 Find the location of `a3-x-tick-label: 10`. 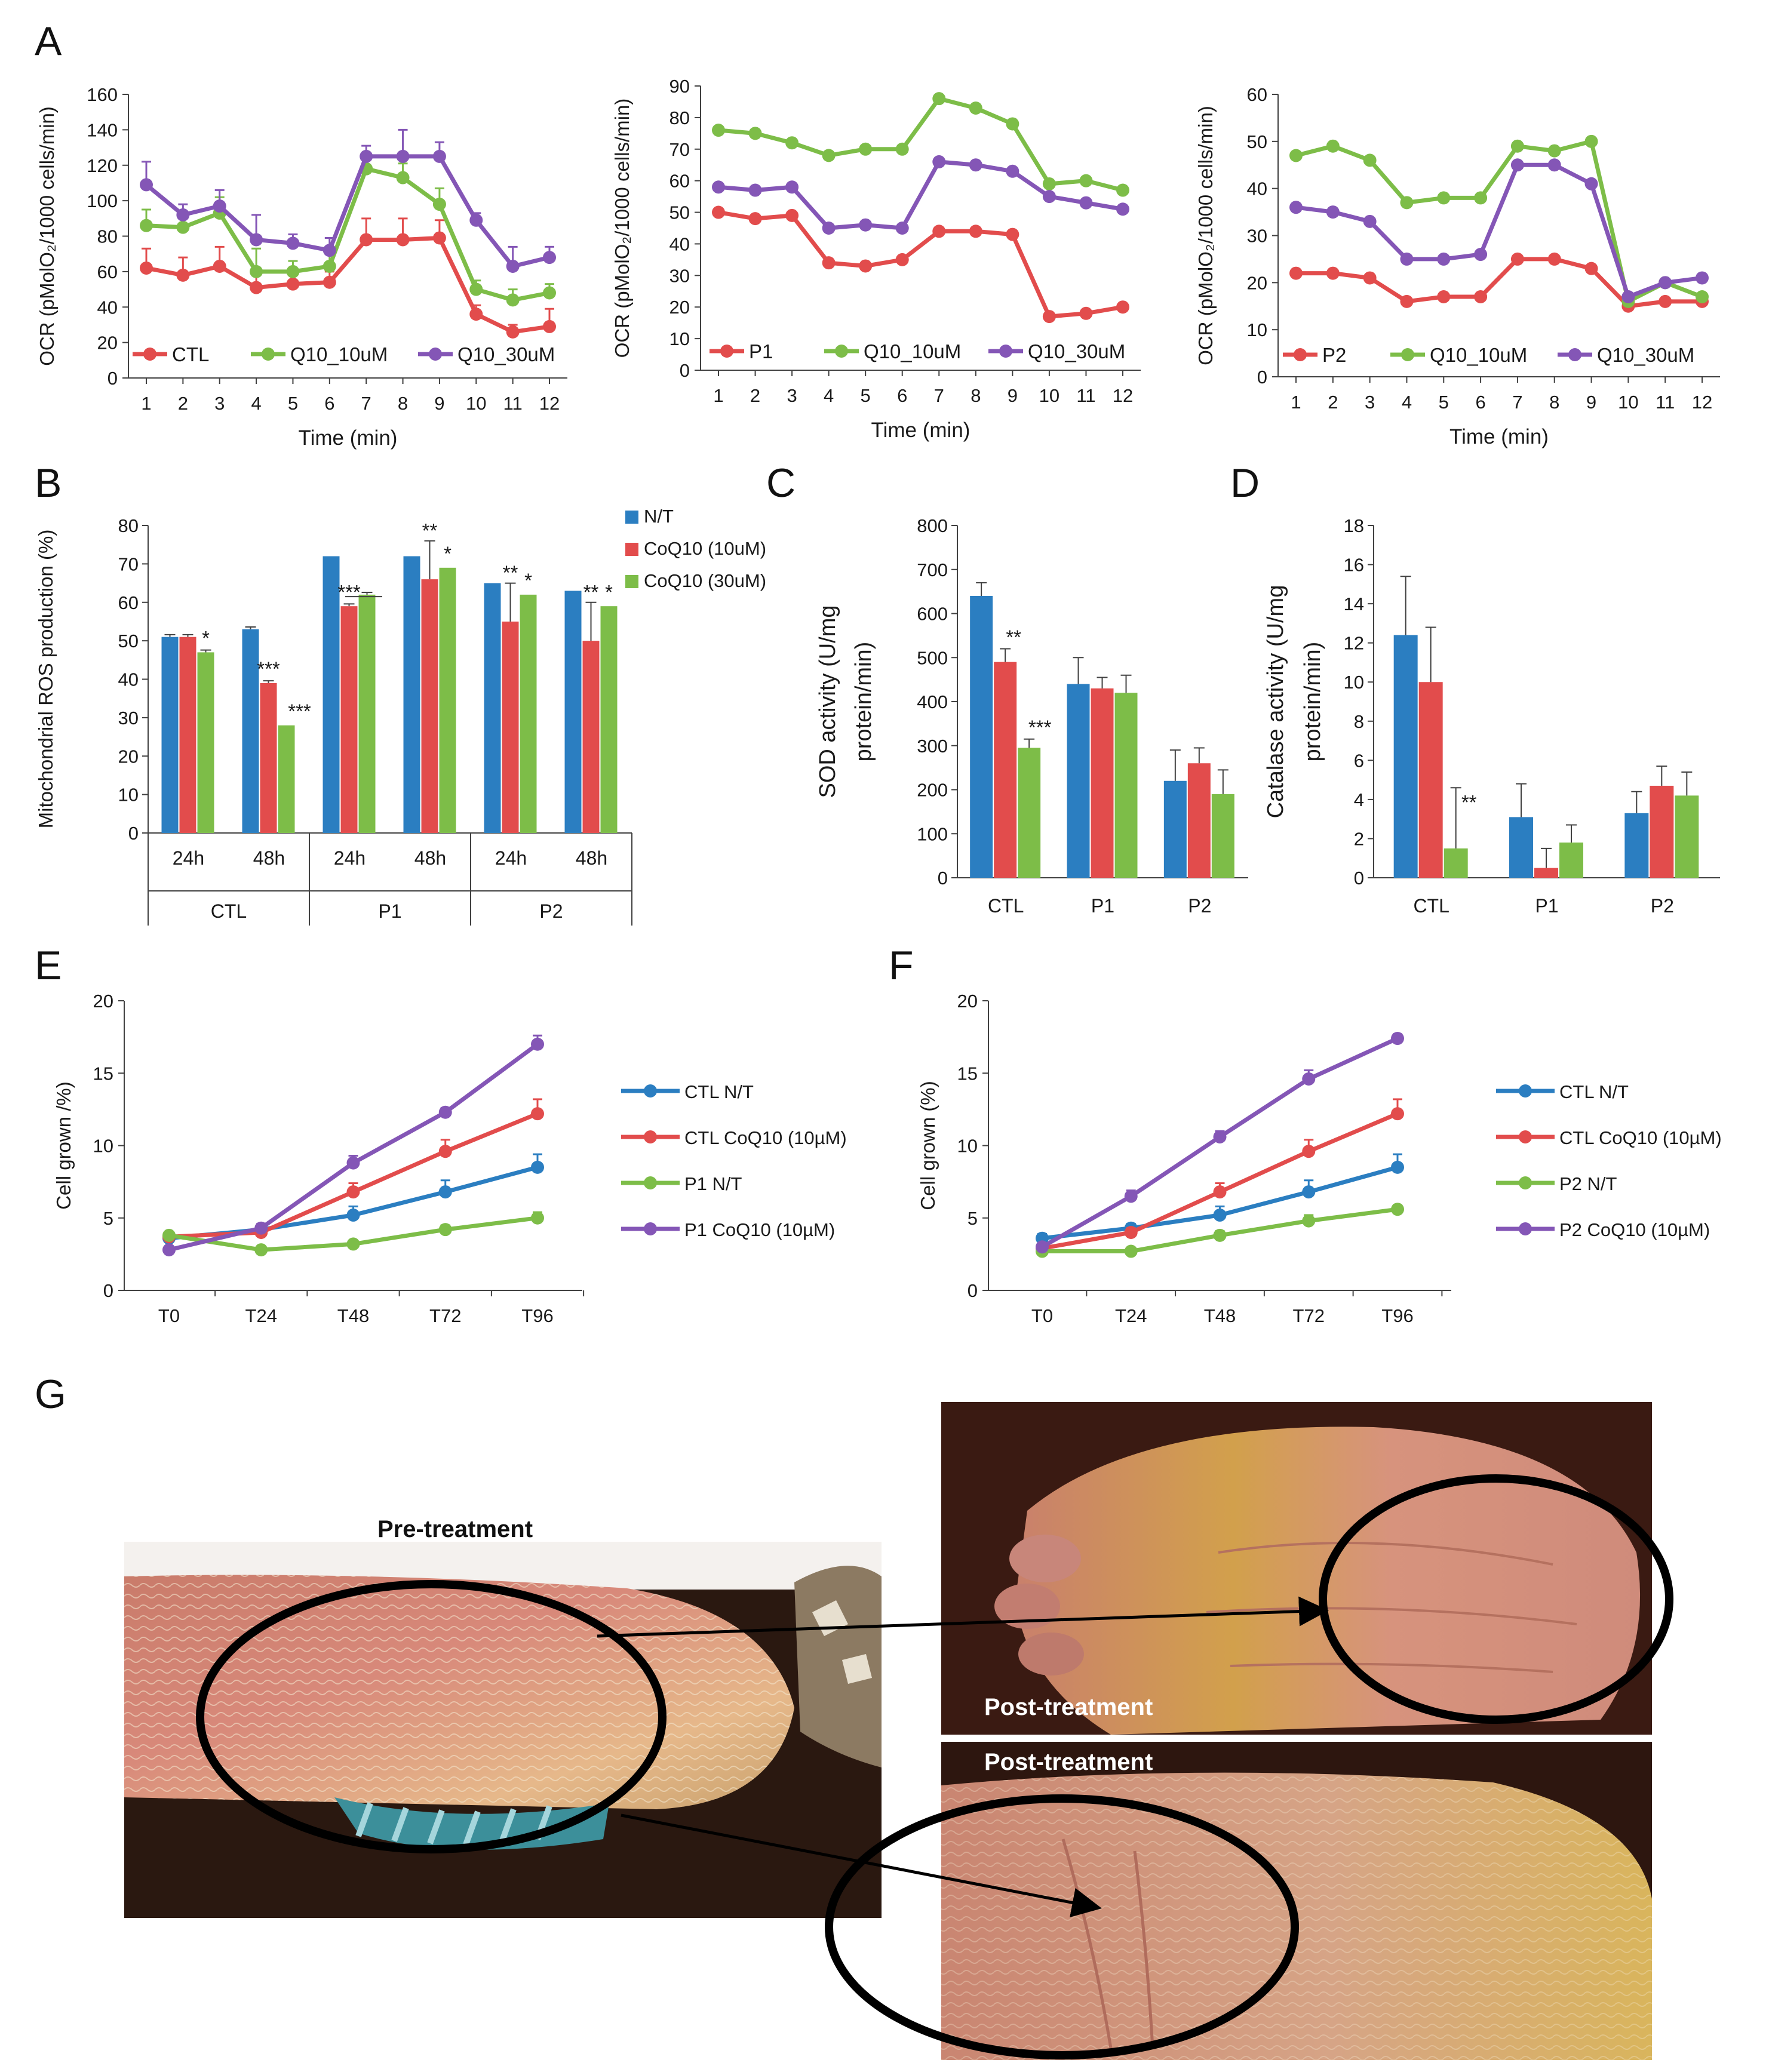

a3-x-tick-label: 10 is located at coordinates (1628, 402).